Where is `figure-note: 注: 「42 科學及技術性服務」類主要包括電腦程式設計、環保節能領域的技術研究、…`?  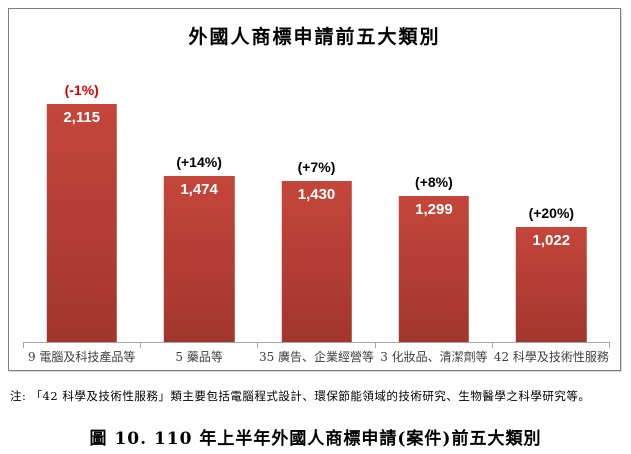 figure-note: 注: 「42 科學及技術性服務」類主要包括電腦程式設計、環保節能領域的技術研究、… is located at coordinates (300, 396).